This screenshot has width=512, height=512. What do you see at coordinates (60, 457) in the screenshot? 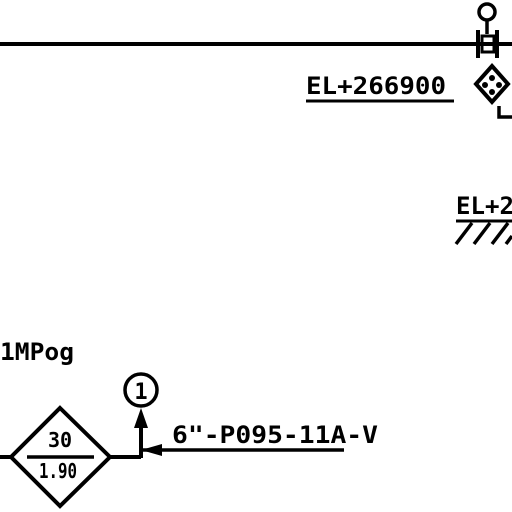
I see `value-diamond: 30 1.90` at bounding box center [60, 457].